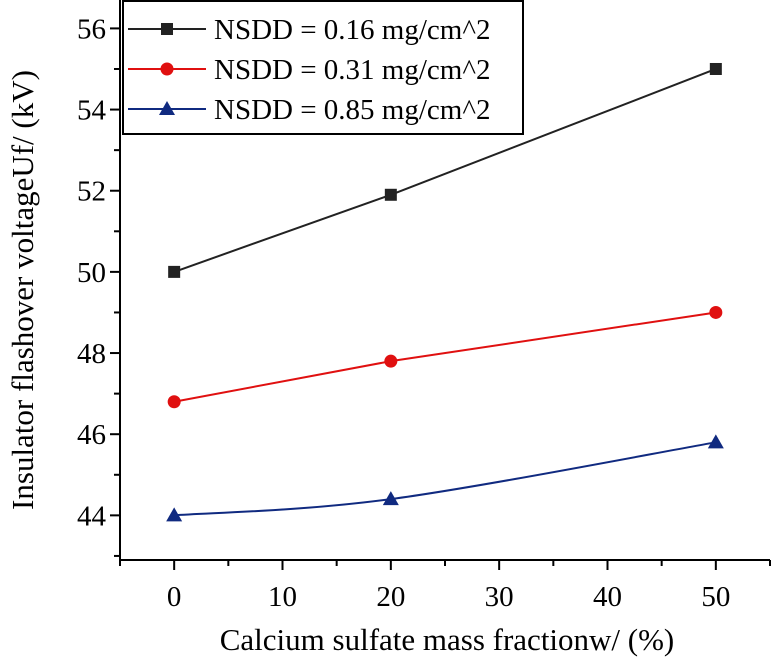  I want to click on x-axis-label: Calcium sulfate mass fractionw/ (%), so click(447, 639).